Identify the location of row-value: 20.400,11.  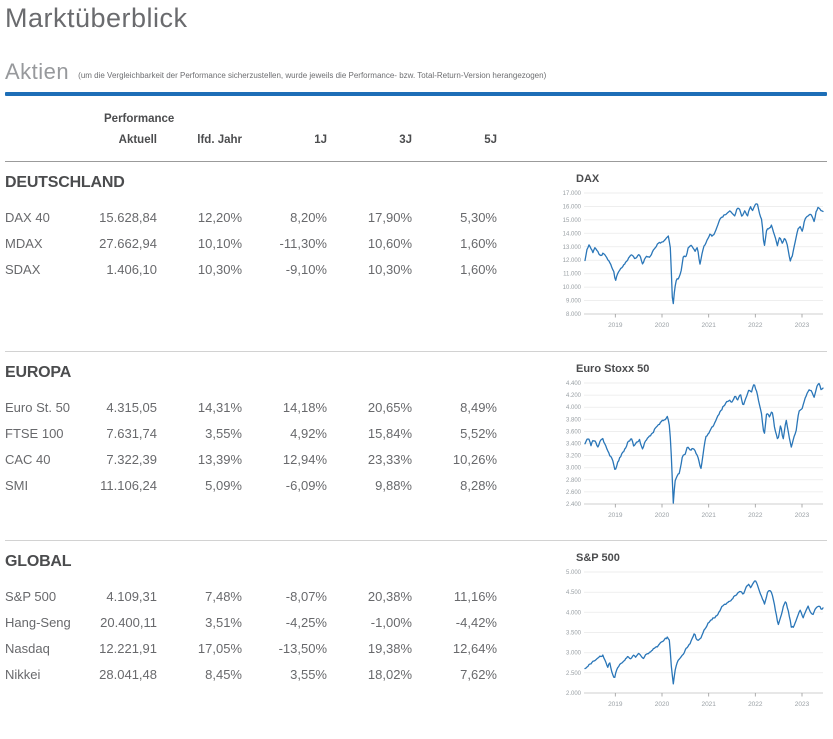
(128, 622).